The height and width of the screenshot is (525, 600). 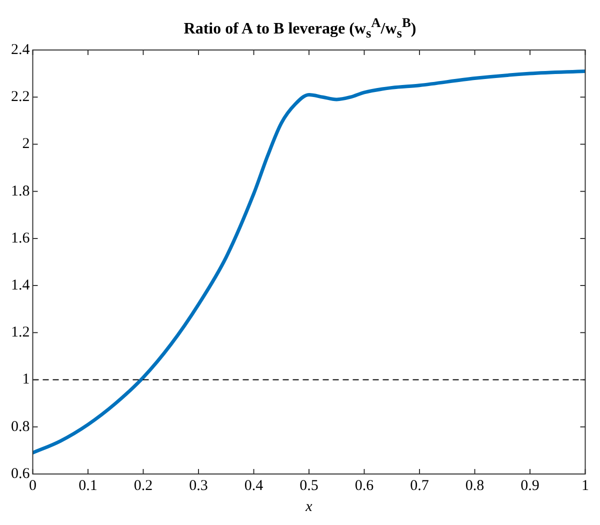 I want to click on x-tick-label: 0.7, so click(x=420, y=486).